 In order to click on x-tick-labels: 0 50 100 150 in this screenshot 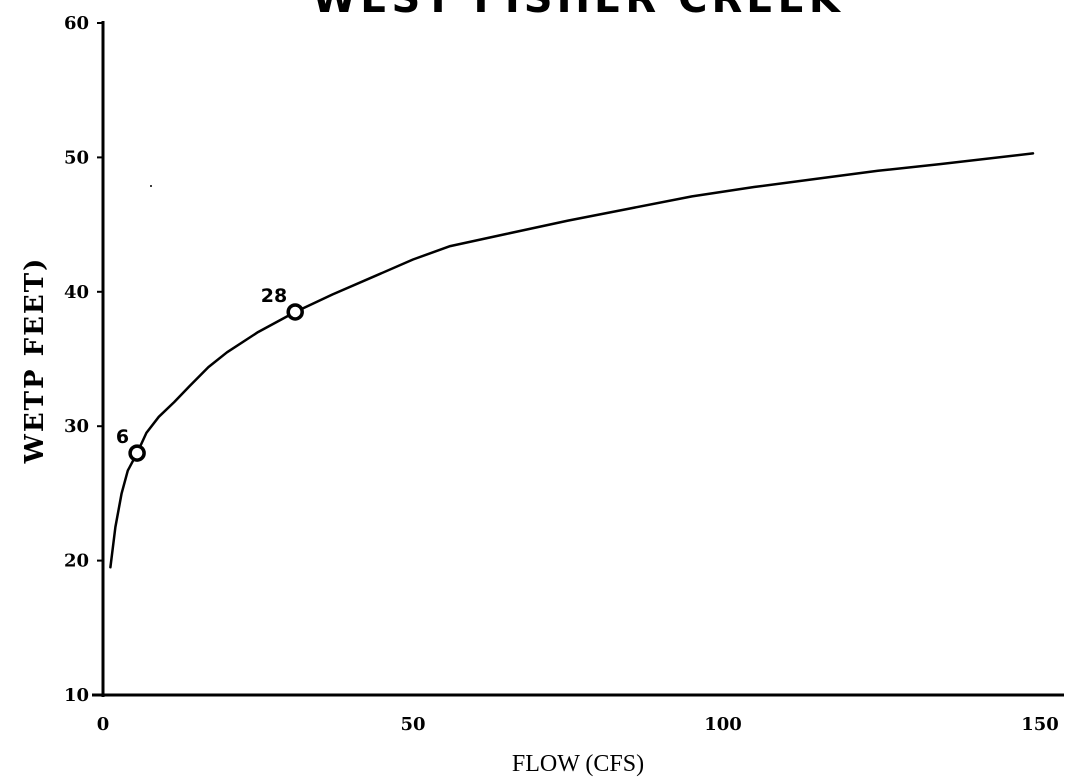, I will do `click(578, 724)`.